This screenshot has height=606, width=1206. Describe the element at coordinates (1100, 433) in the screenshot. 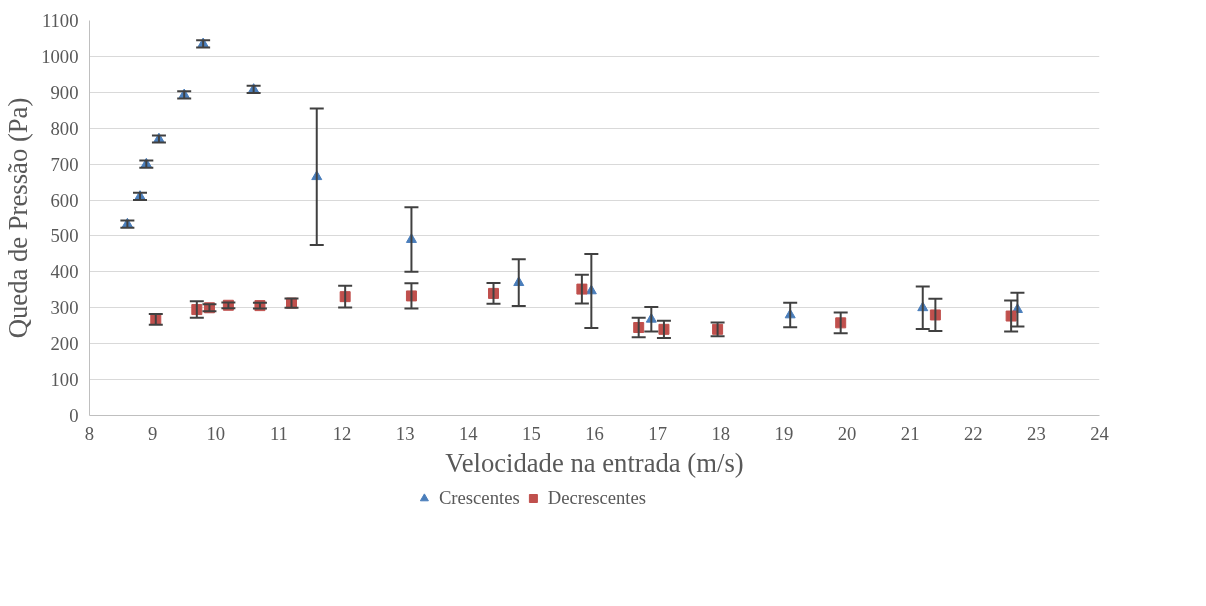

I see `x-tick-label: 24` at that location.